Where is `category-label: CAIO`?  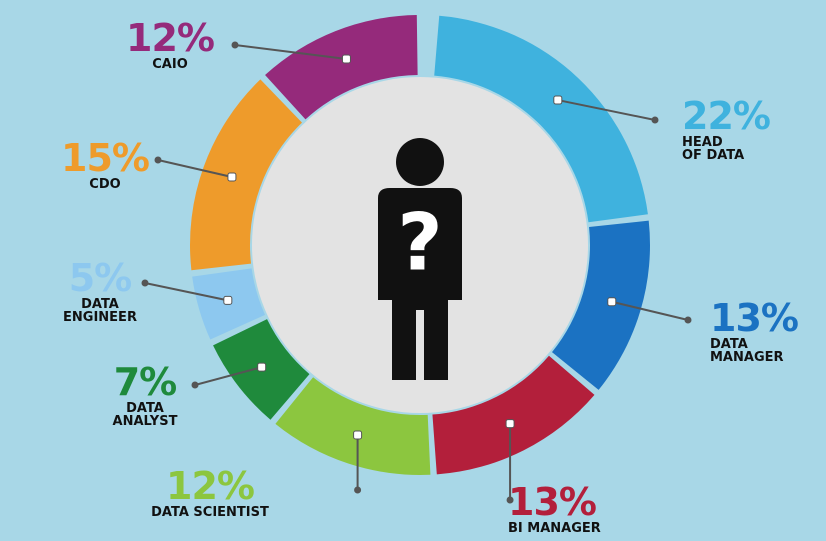 category-label: CAIO is located at coordinates (170, 64).